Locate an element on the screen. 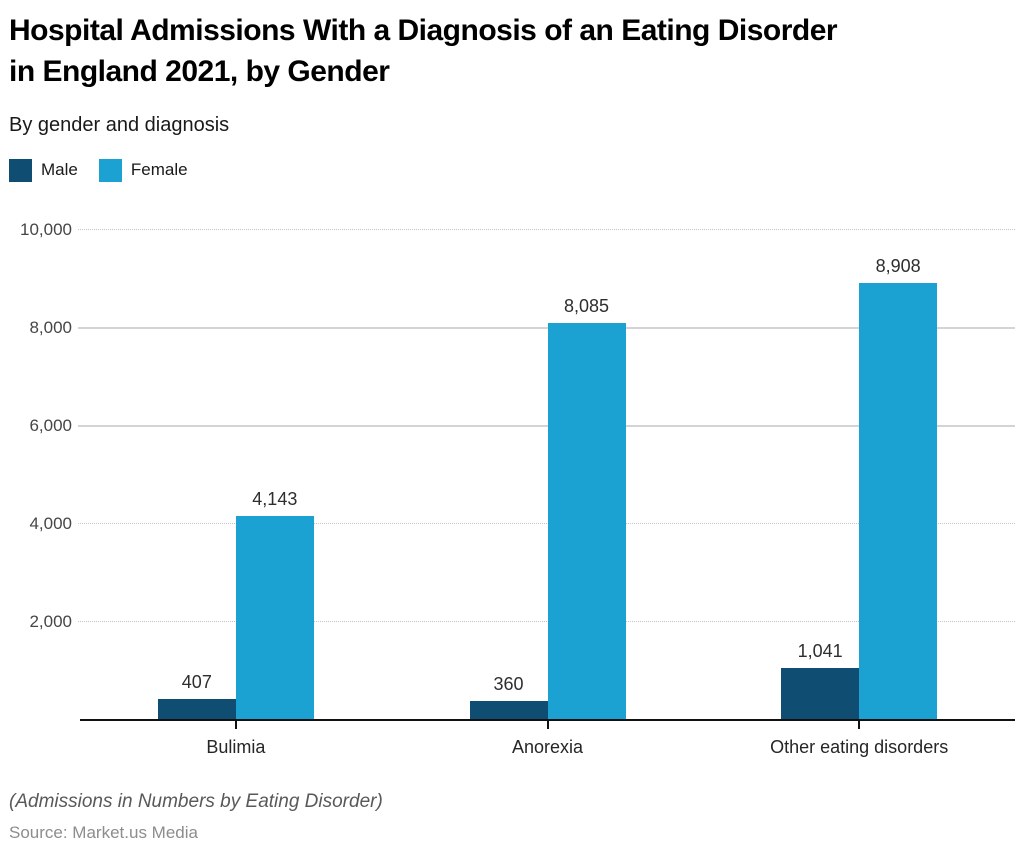 The width and height of the screenshot is (1024, 854). bar-value-label: 8,908 is located at coordinates (898, 265).